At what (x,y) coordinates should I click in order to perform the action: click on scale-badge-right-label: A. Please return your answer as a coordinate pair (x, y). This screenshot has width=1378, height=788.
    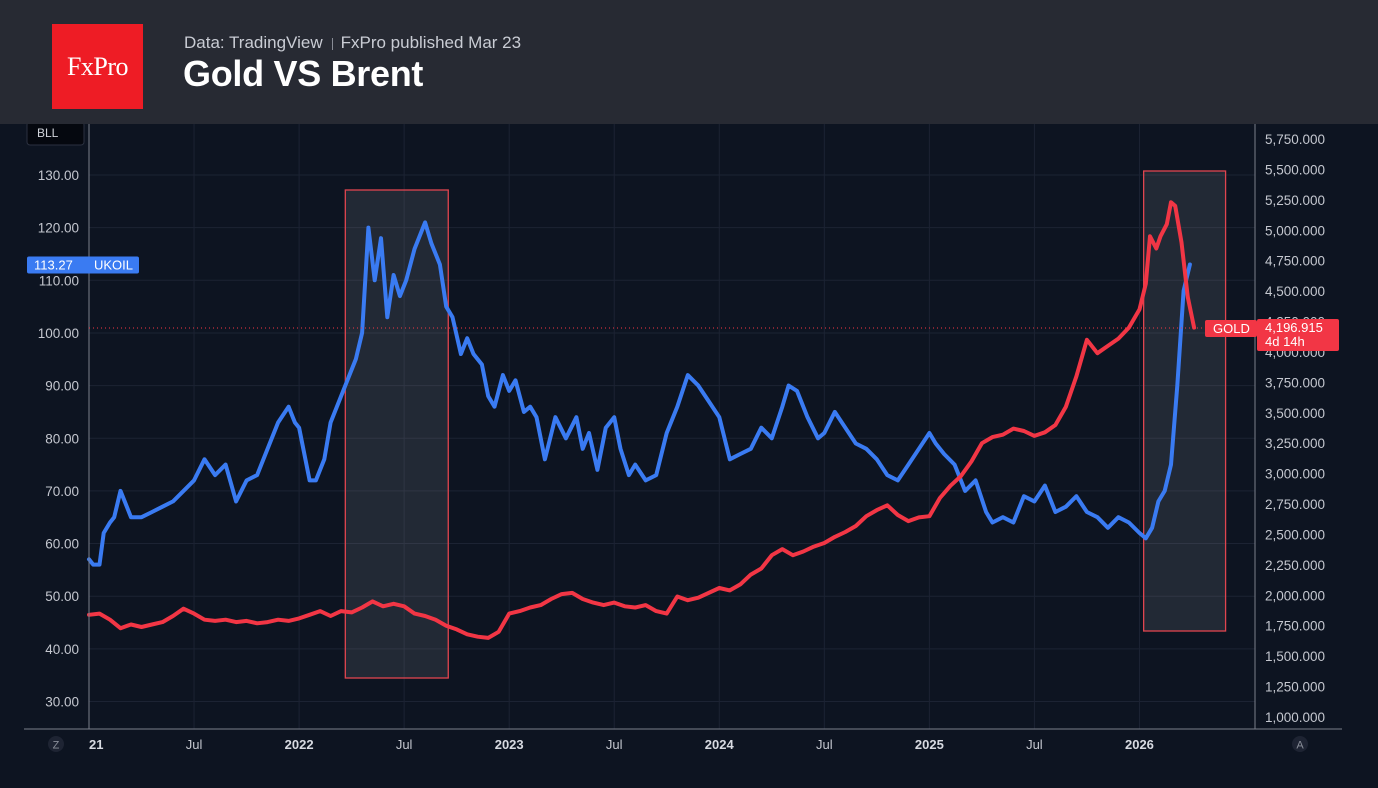
    Looking at the image, I should click on (1300, 746).